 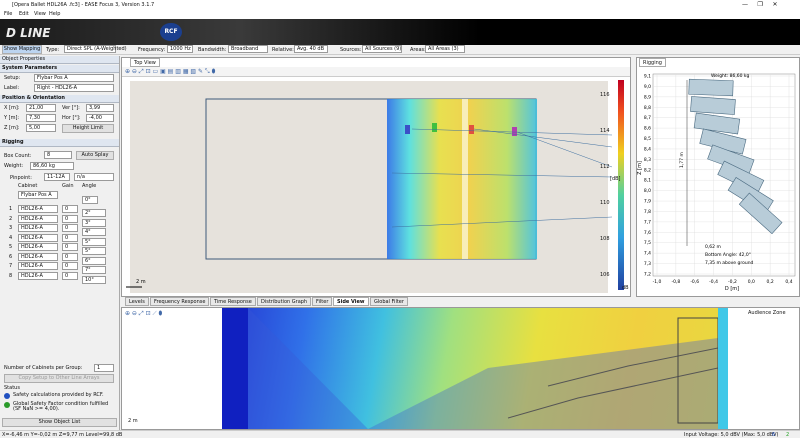 What do you see at coordinates (145, 62) in the screenshot?
I see `top-view-tab: Top View` at bounding box center [145, 62].